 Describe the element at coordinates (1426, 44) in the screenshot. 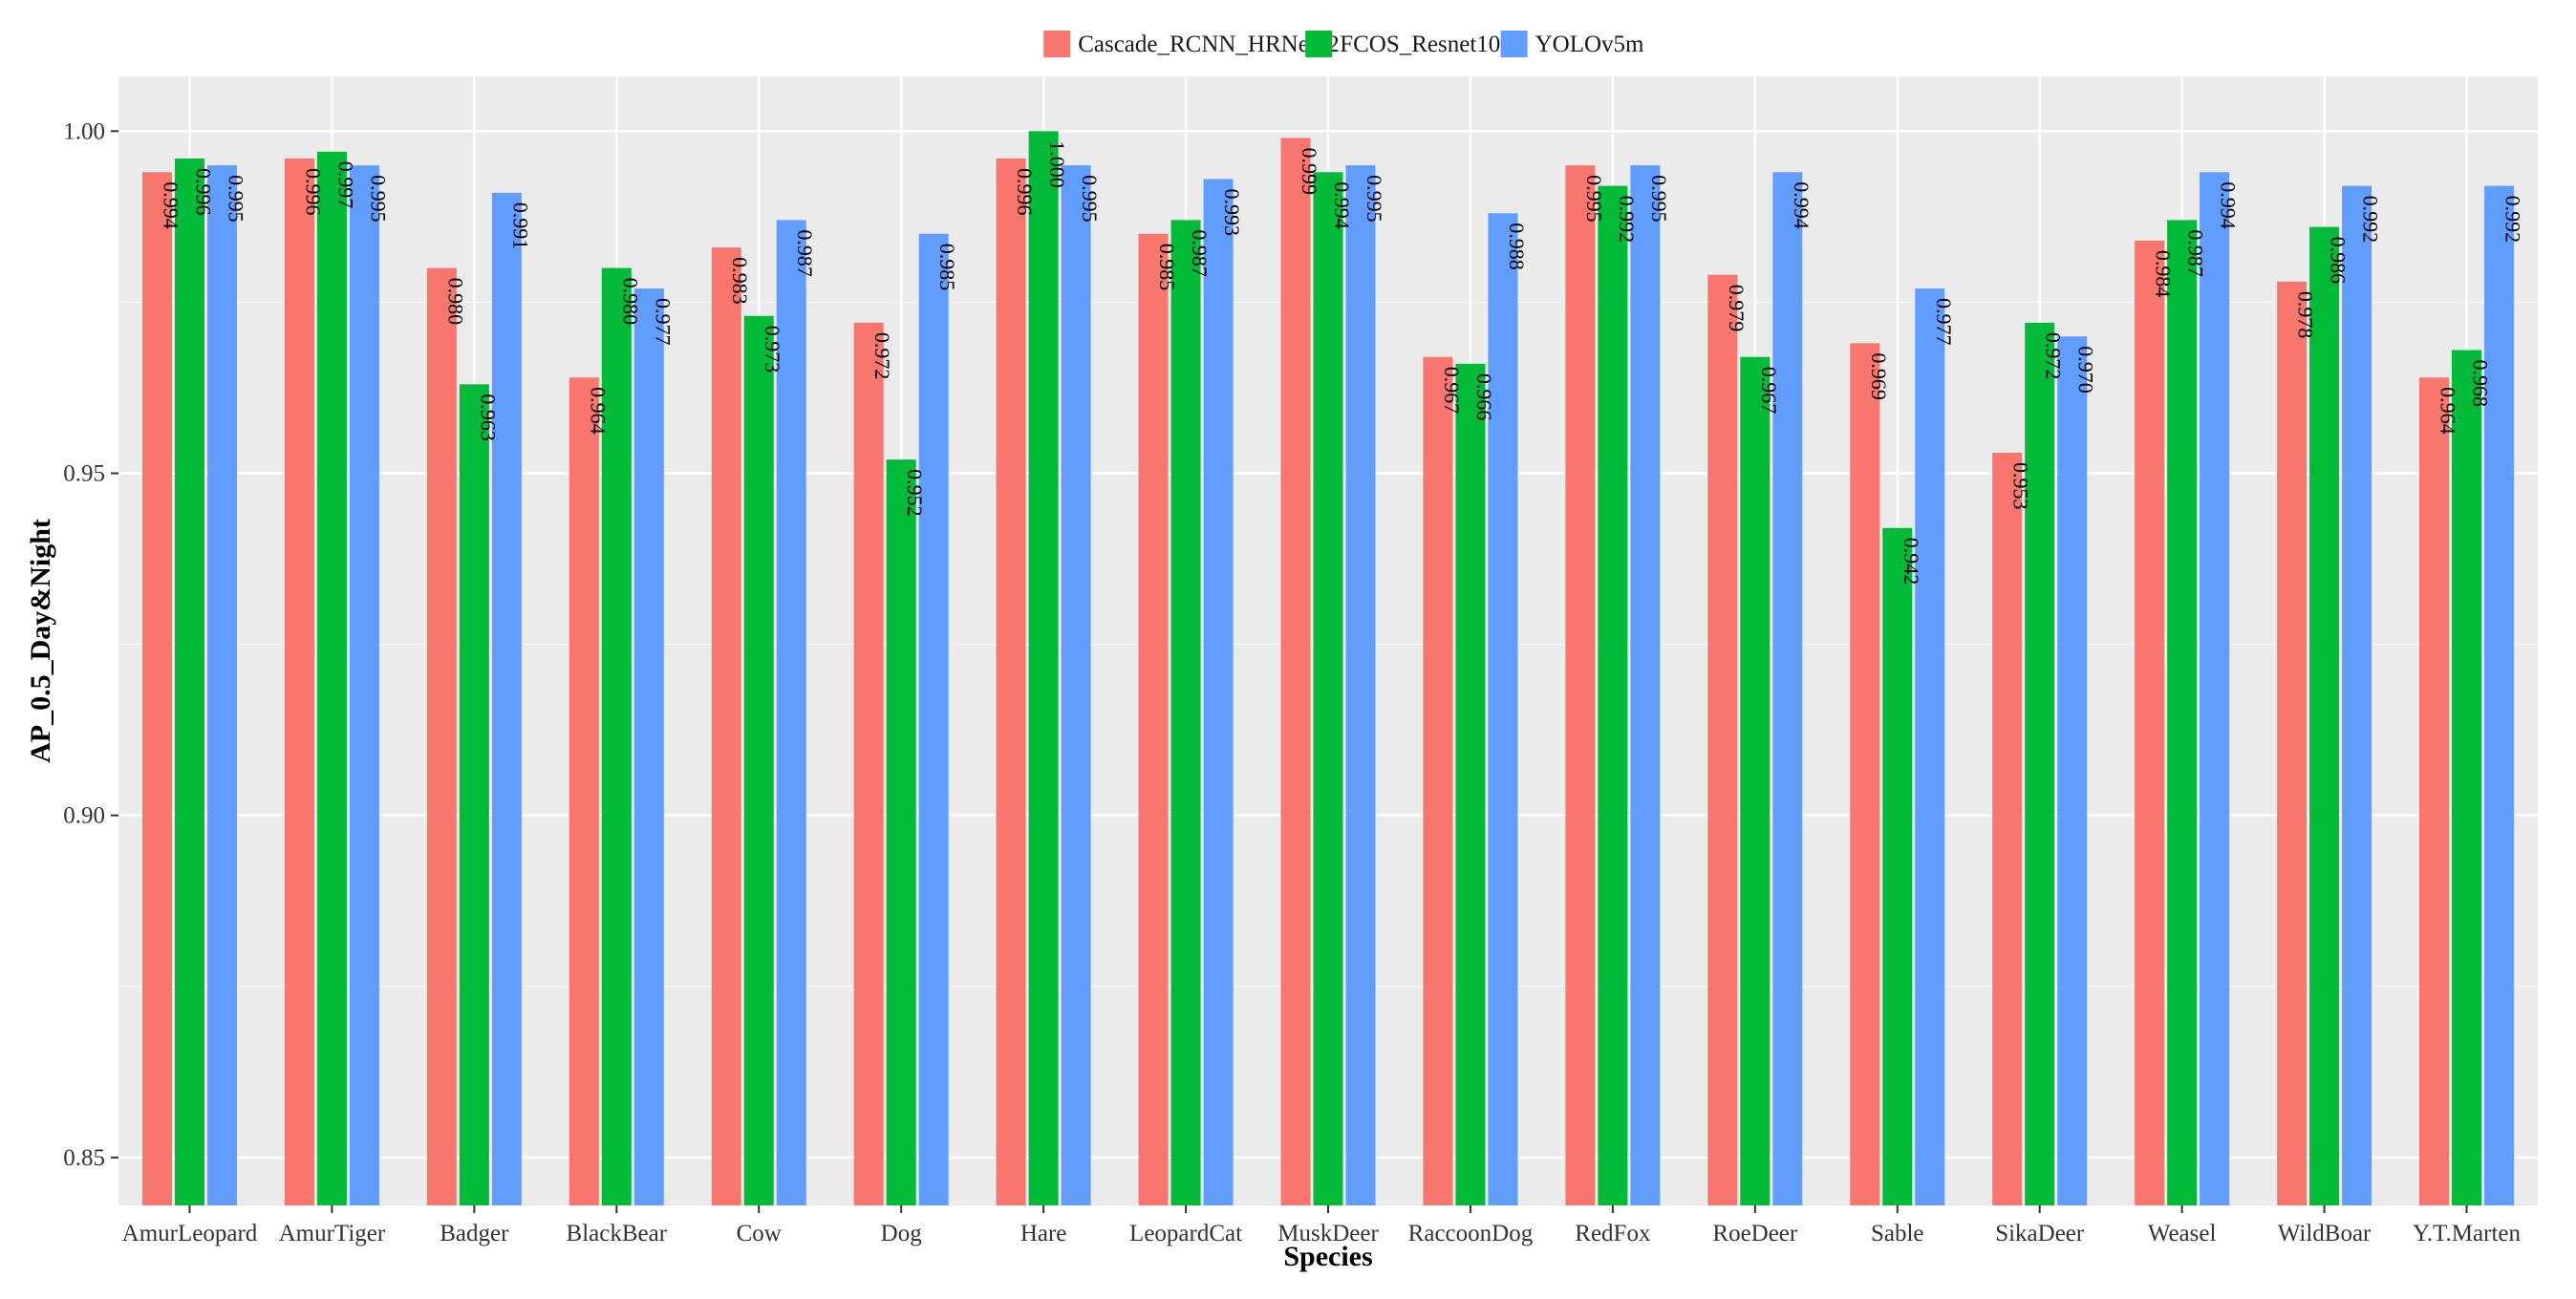

I see `legend-label: FCOS_Resnet101` at that location.